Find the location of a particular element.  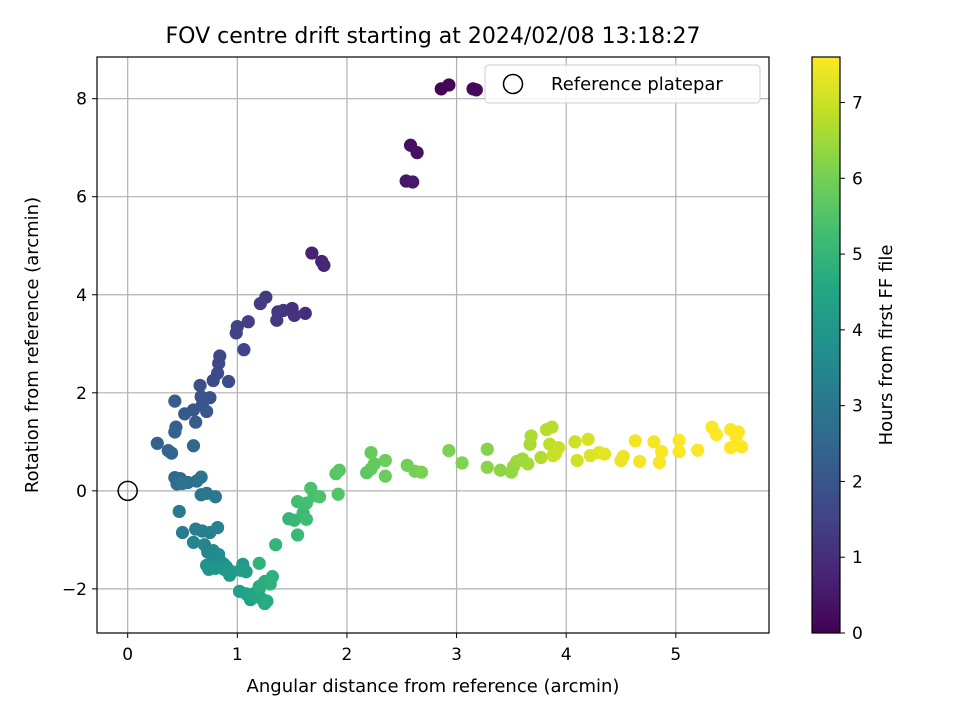

colorbar-tick-label: 2 is located at coordinates (857, 482).